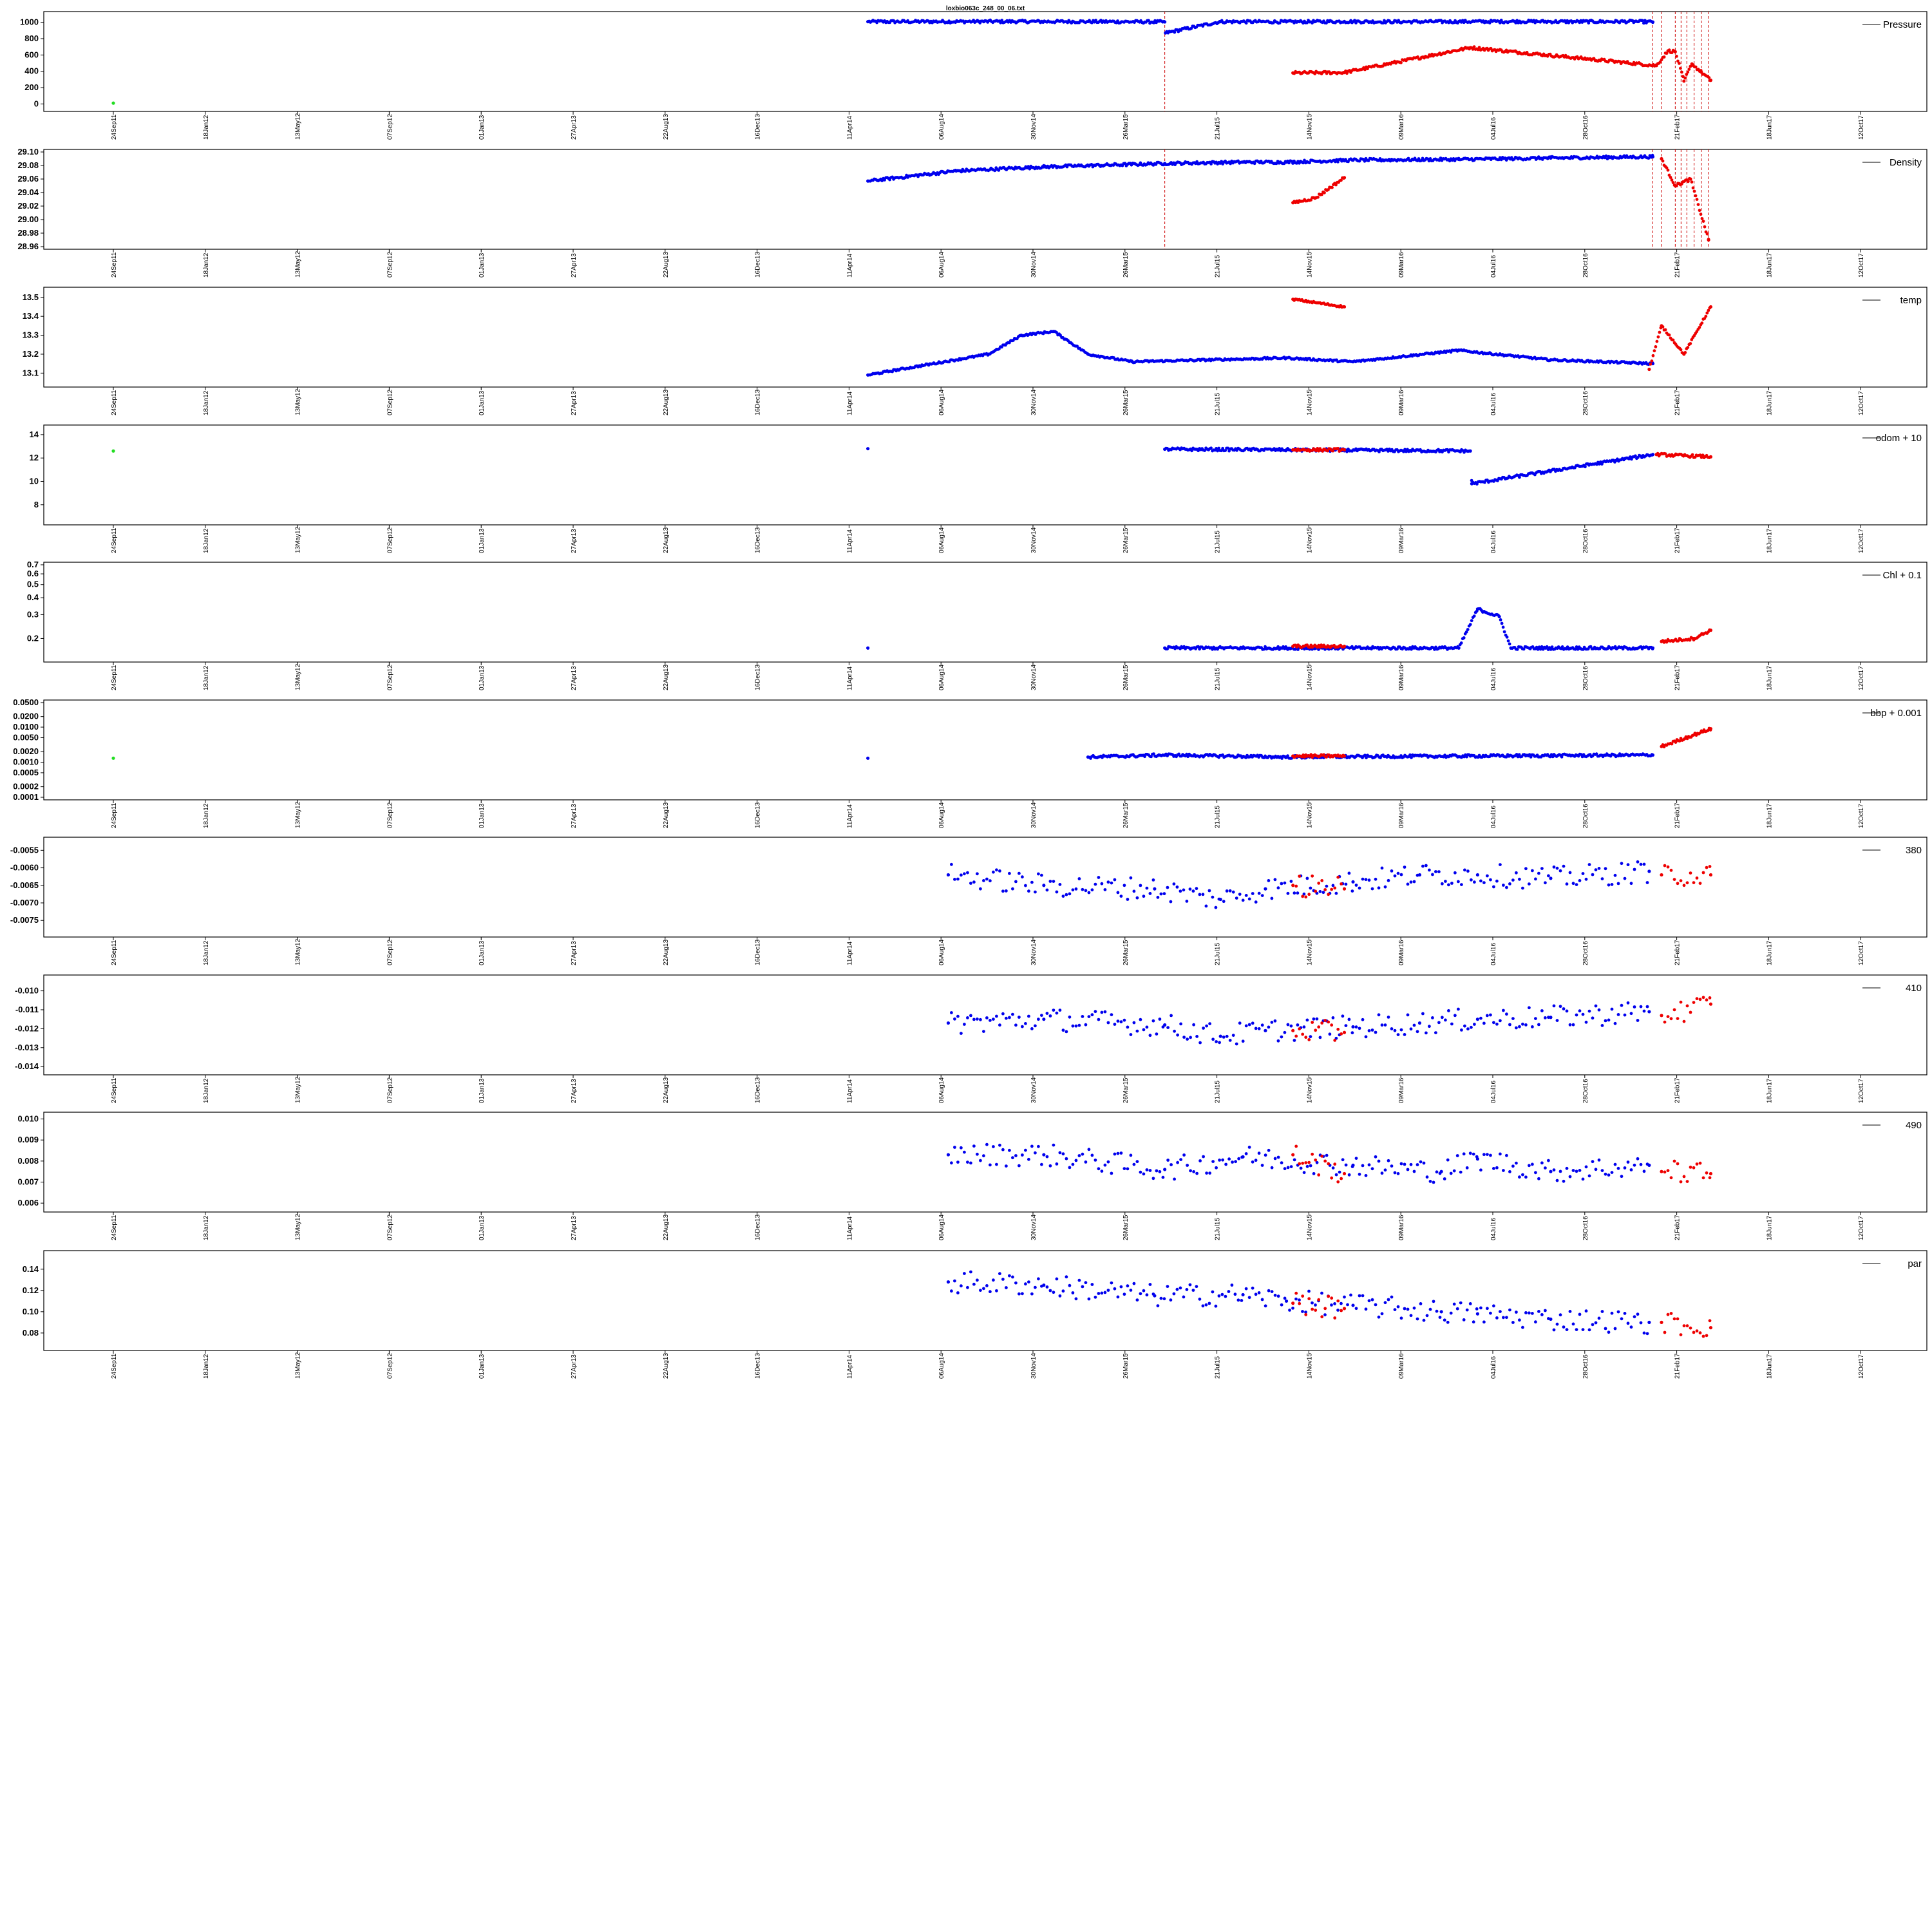  Describe the element at coordinates (849, 1228) in the screenshot. I see `x-tick-label: 11Apr14` at that location.